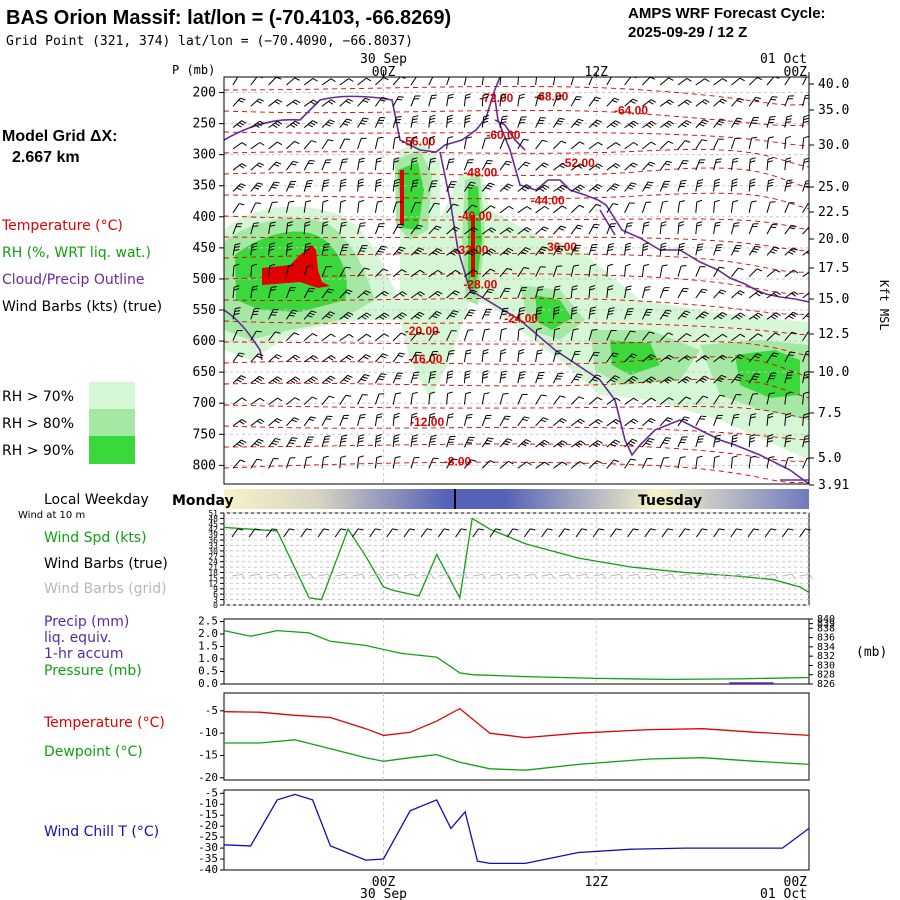  What do you see at coordinates (208, 671) in the screenshot?
I see `panel2-tick-1: 0.5` at bounding box center [208, 671].